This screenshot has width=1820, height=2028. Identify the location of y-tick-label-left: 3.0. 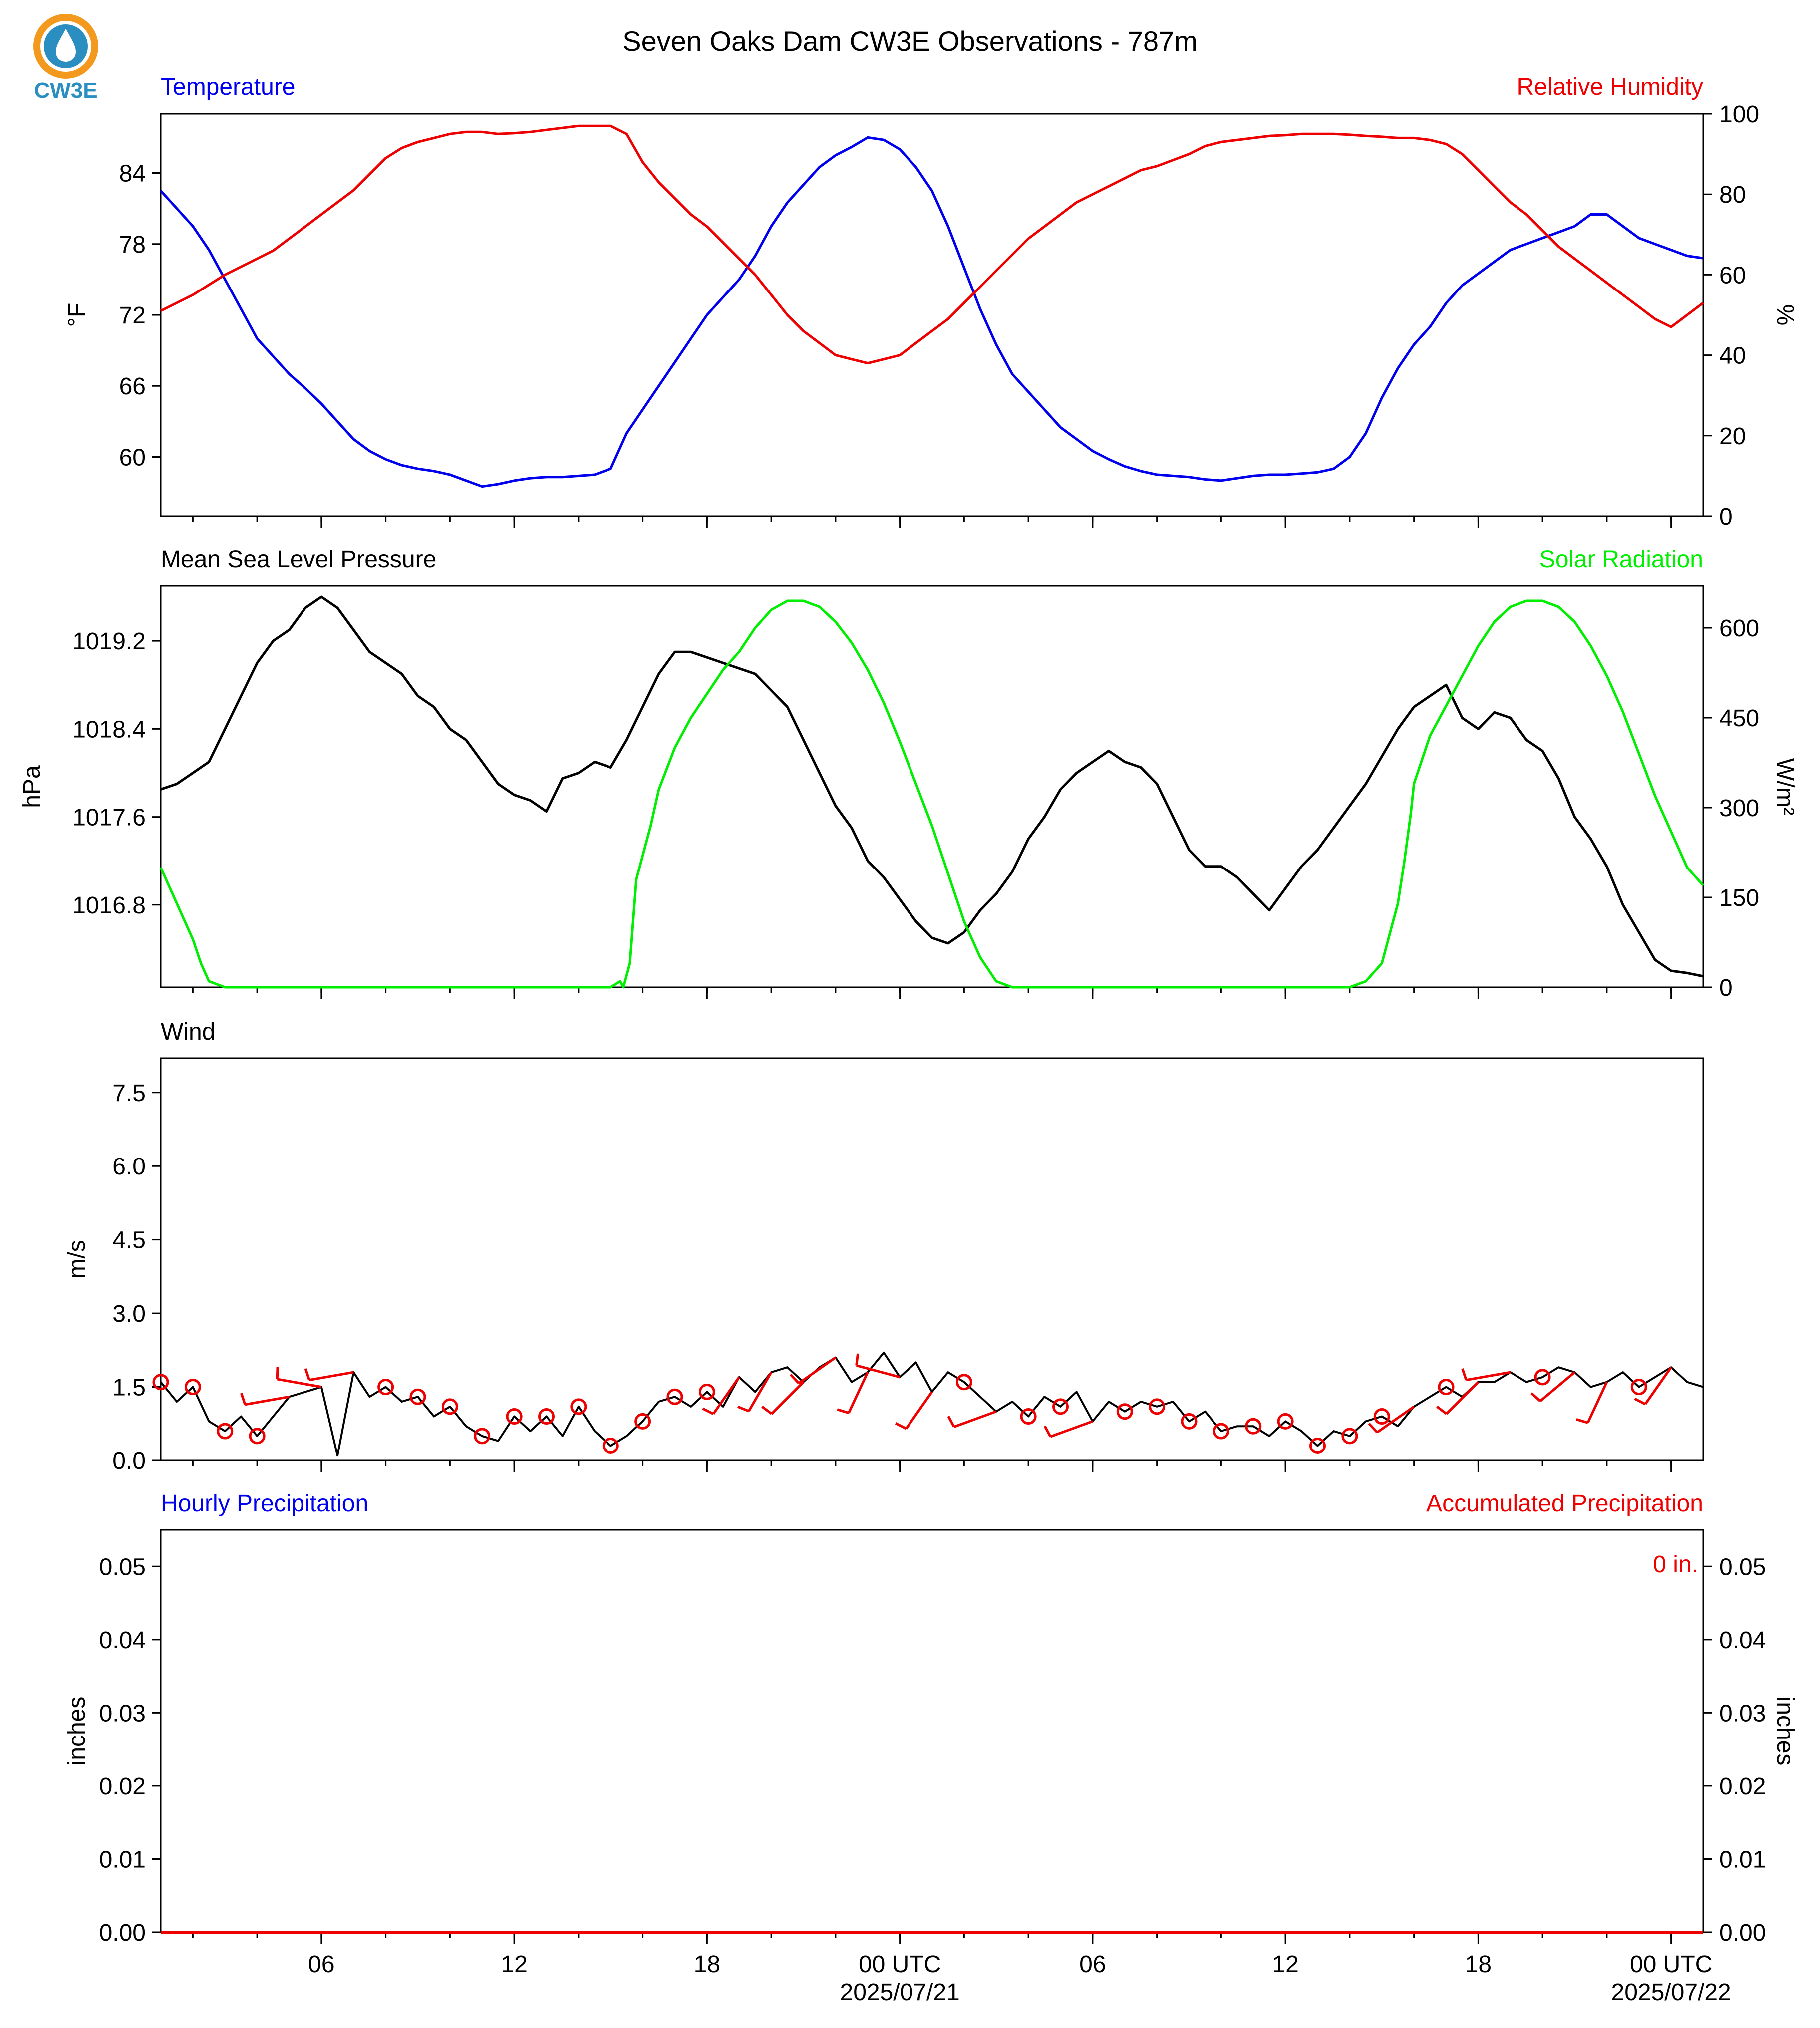
(129, 1314).